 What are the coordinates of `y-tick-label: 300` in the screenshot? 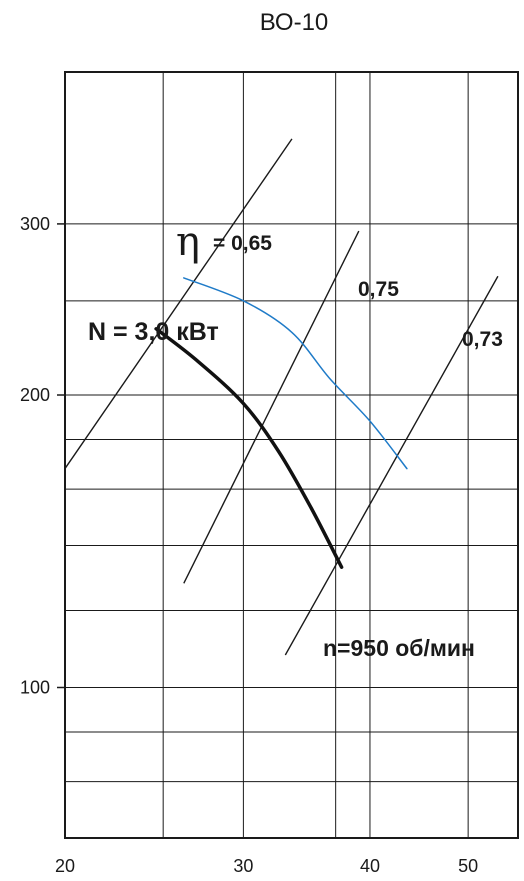 It's located at (35, 224).